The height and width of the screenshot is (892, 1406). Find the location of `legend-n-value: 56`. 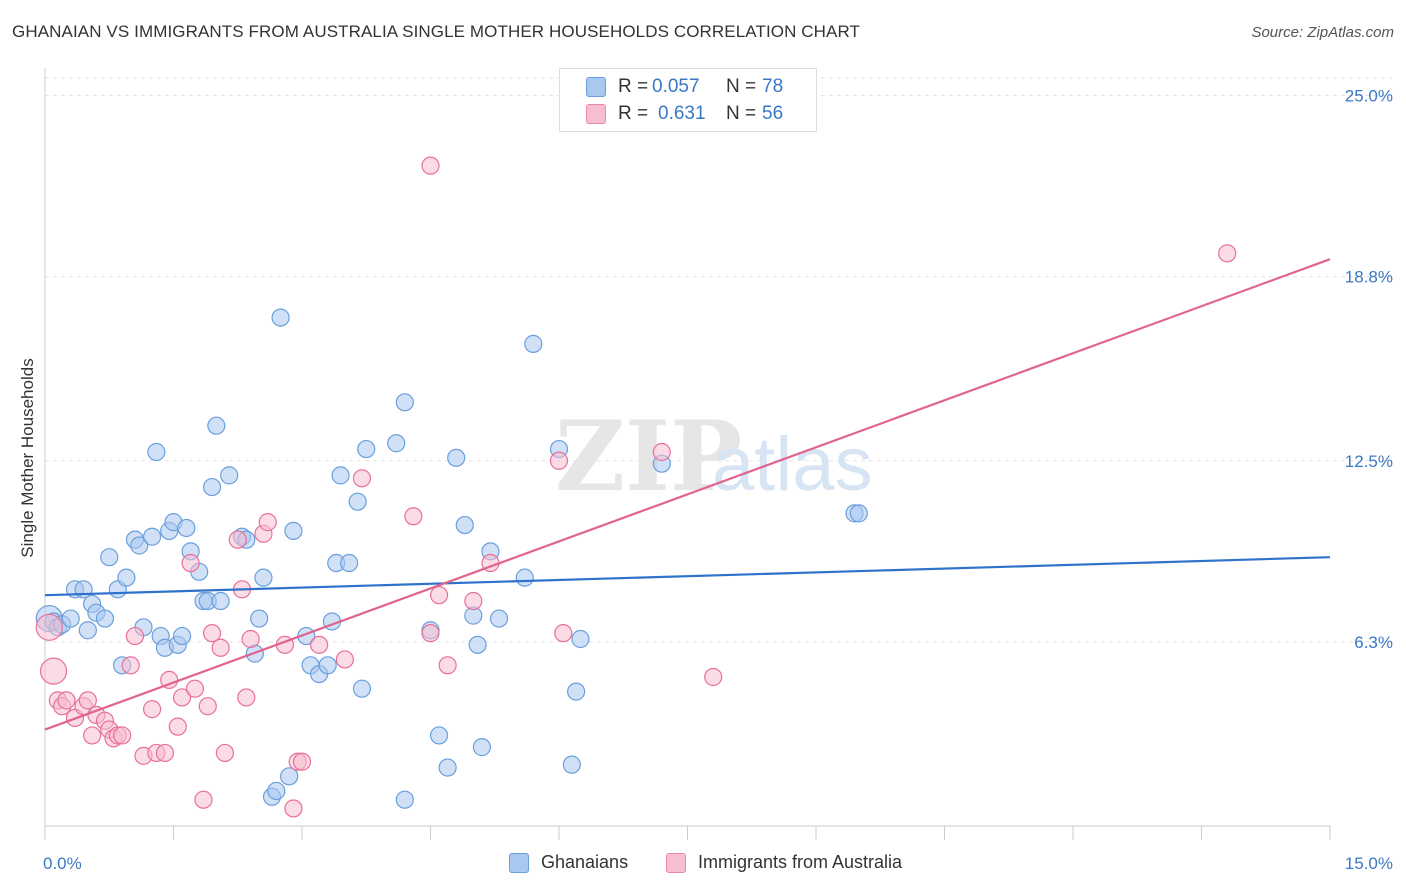

legend-n-value: 56 is located at coordinates (773, 113).